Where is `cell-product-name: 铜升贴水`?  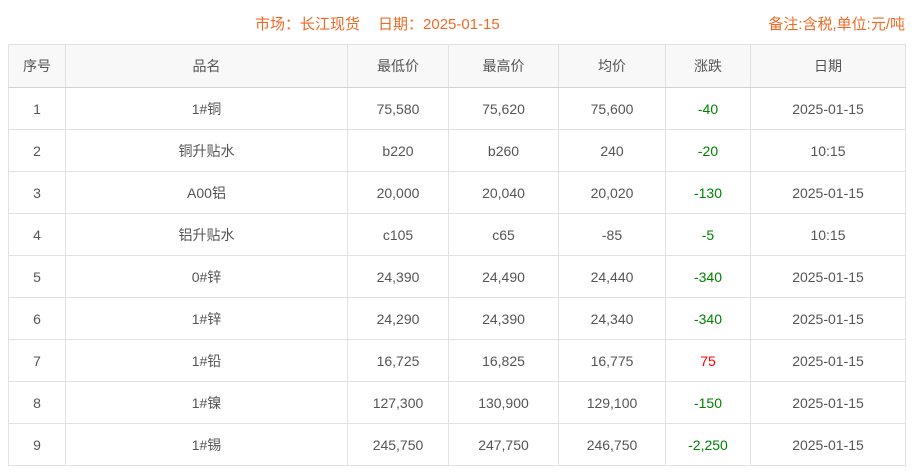 cell-product-name: 铜升贴水 is located at coordinates (206, 150).